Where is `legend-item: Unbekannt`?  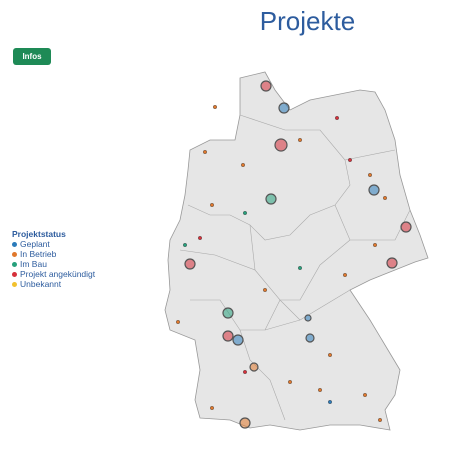
legend-item: Unbekannt is located at coordinates (53, 284).